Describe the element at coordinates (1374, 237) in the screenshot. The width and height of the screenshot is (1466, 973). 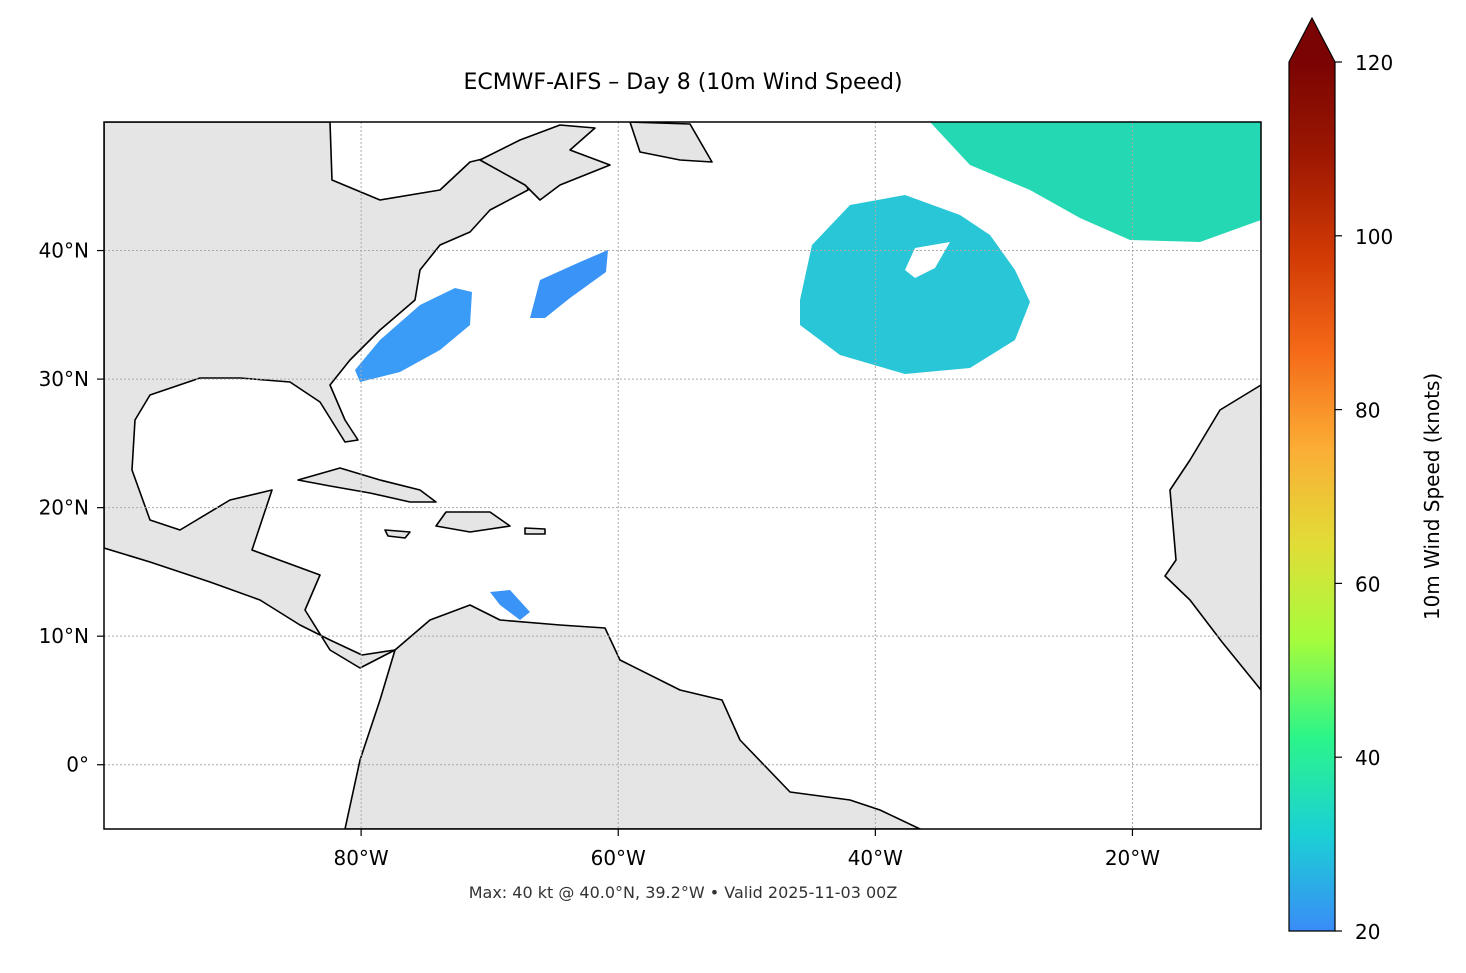
I see `colorbar-tick-label: 100` at that location.